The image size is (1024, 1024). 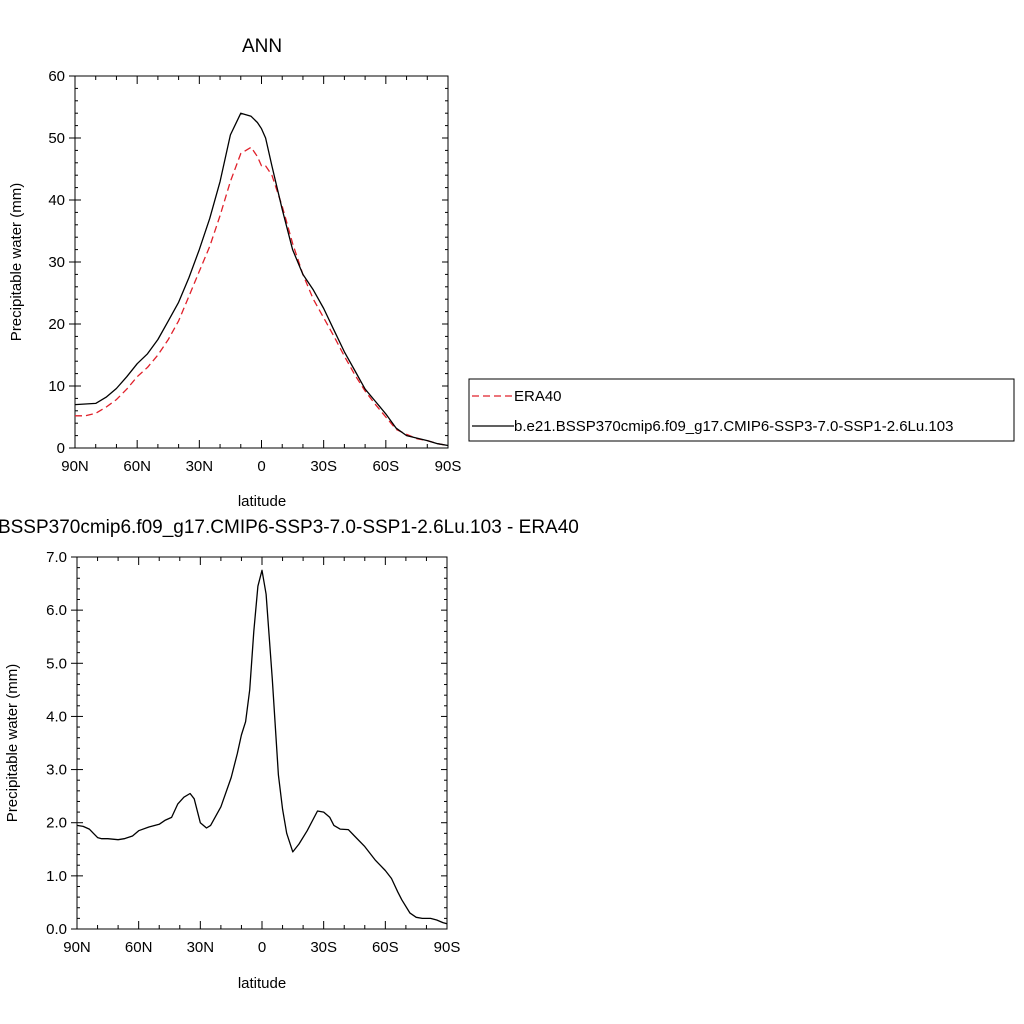 I want to click on chart-bottom-lines, so click(x=262, y=747).